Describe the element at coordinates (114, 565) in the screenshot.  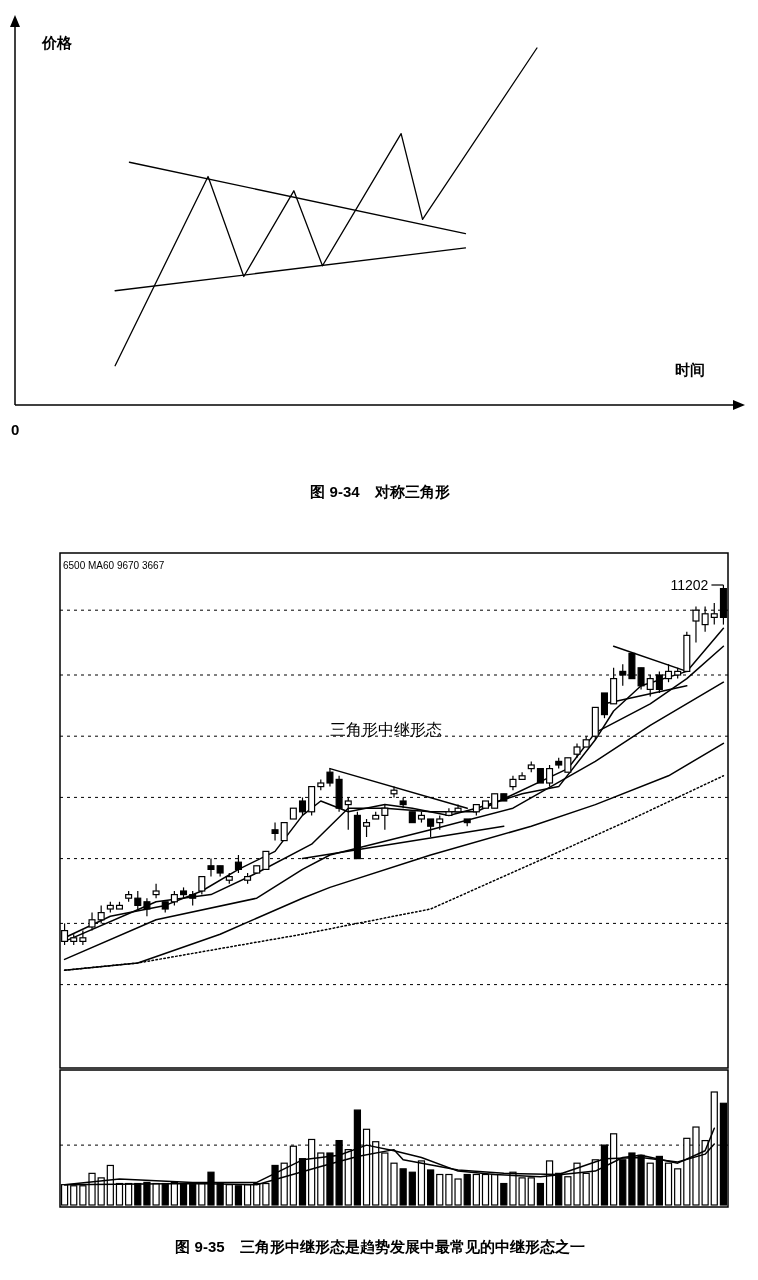
I see `text: 6500 MA60 9670 3667` at that location.